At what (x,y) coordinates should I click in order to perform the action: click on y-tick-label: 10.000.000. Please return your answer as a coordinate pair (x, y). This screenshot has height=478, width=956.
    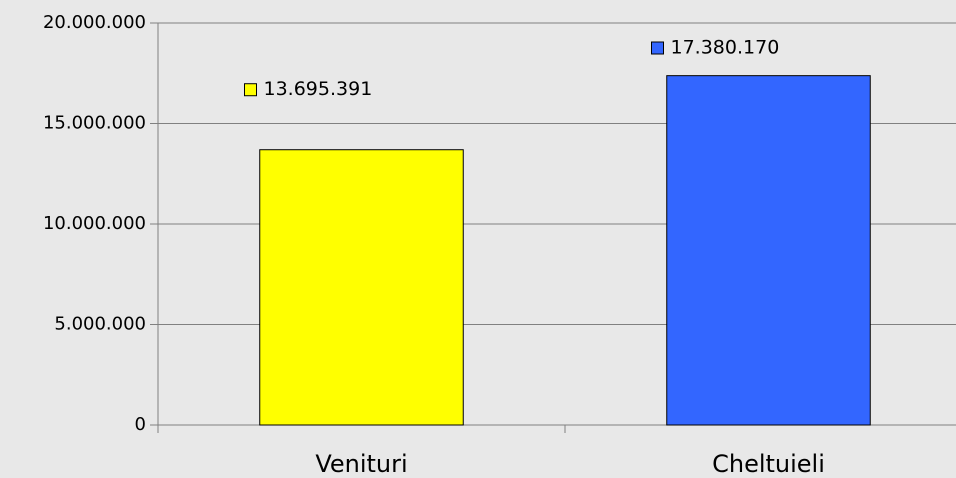
    Looking at the image, I should click on (94, 223).